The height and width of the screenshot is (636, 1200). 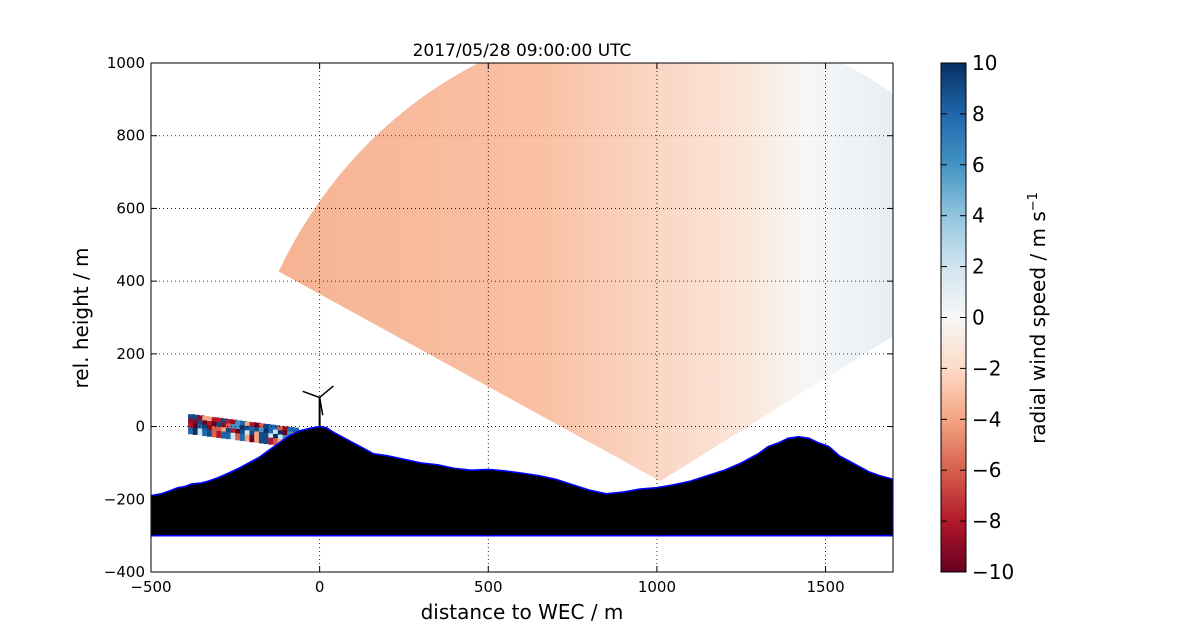 I want to click on colorbar-label: radial wind speed / m s−1, so click(x=1038, y=318).